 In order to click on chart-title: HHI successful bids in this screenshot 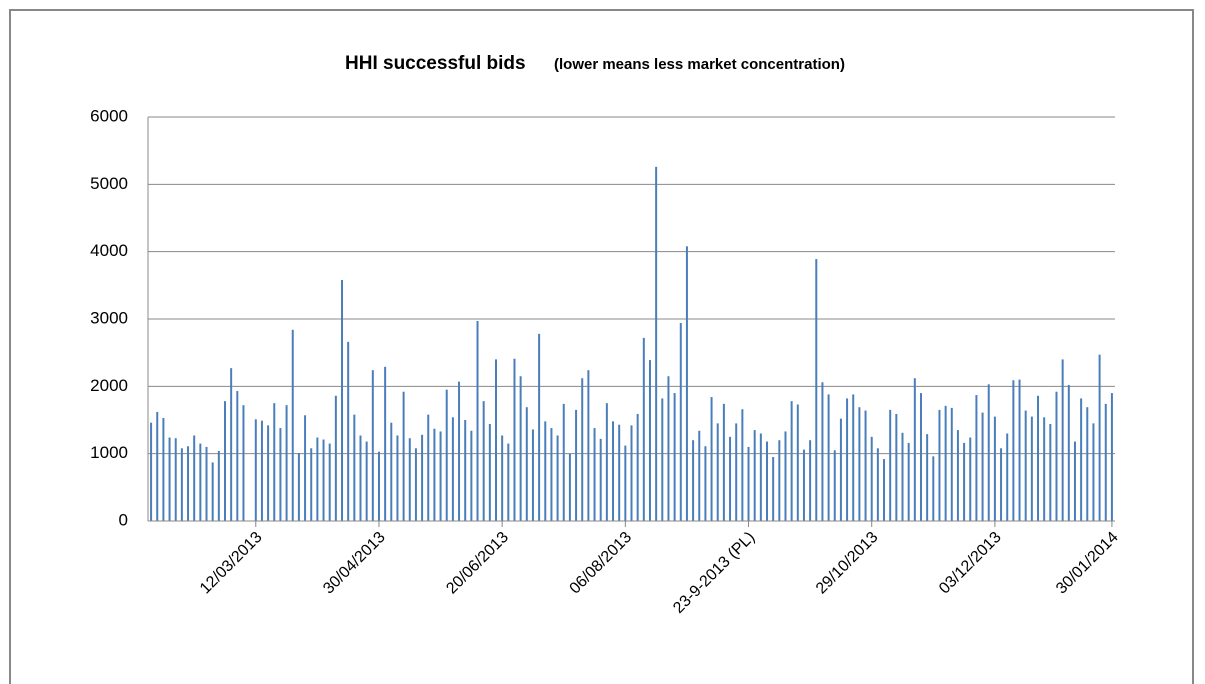, I will do `click(435, 63)`.